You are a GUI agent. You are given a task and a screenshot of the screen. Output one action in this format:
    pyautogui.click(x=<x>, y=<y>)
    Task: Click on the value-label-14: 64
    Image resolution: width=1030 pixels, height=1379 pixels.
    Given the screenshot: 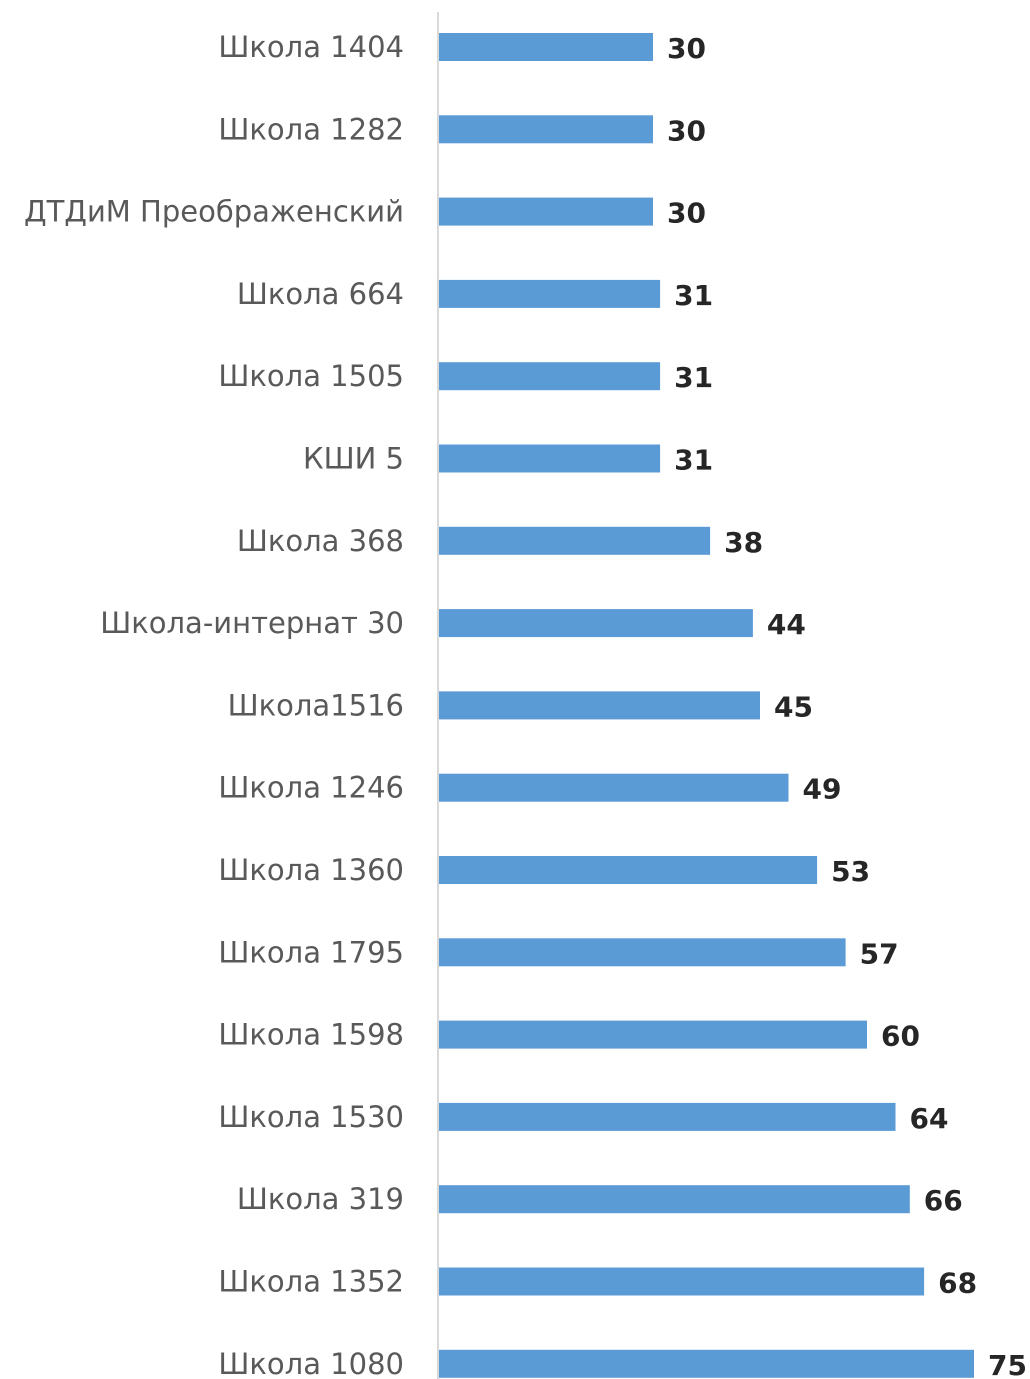 What is the action you would take?
    pyautogui.click(x=929, y=1118)
    